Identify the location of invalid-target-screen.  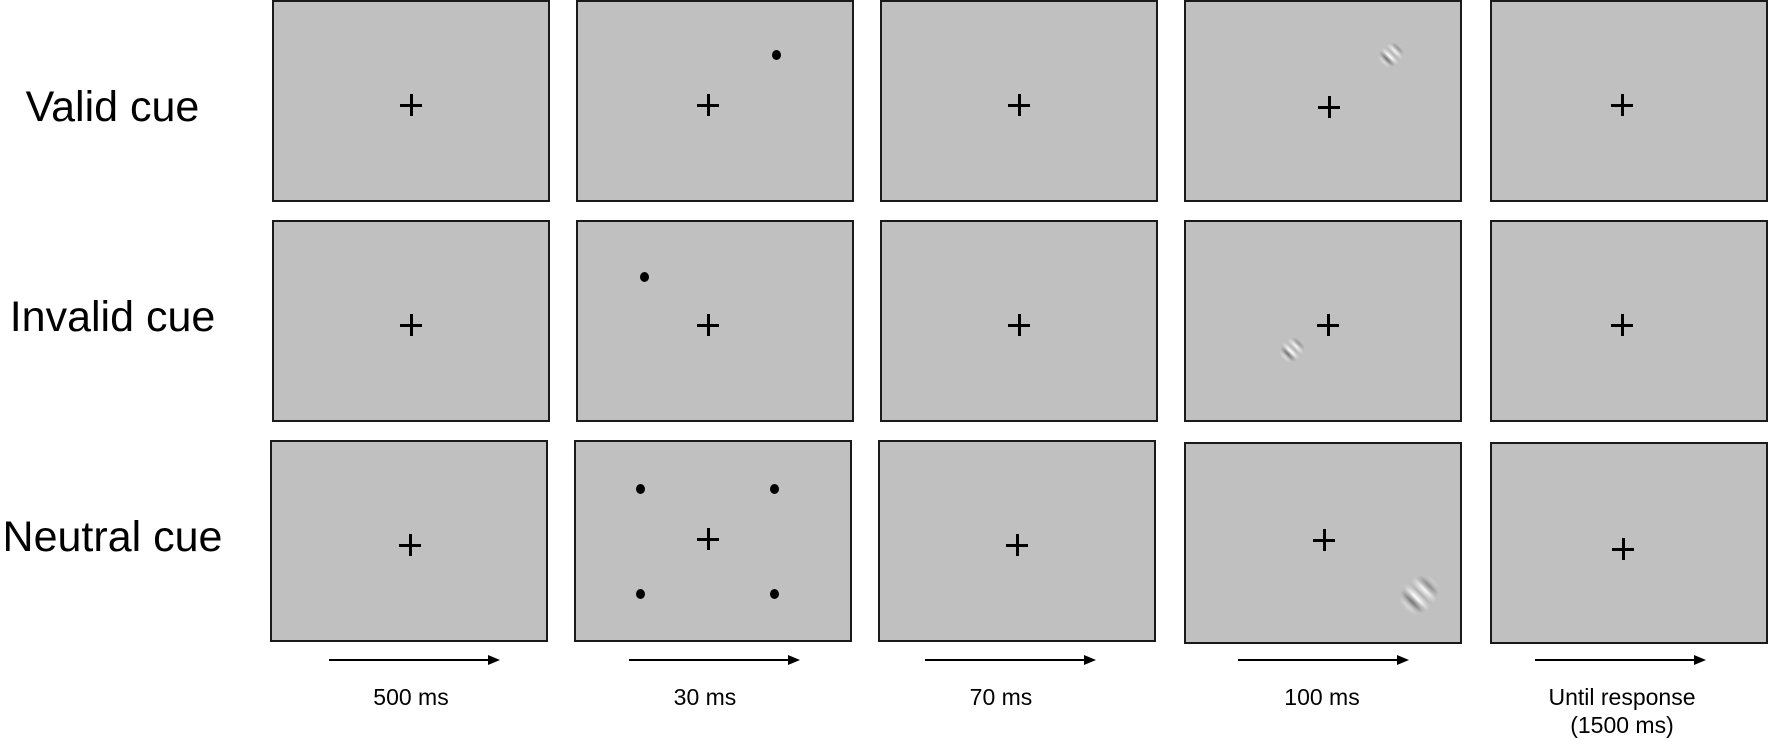
(1323, 321).